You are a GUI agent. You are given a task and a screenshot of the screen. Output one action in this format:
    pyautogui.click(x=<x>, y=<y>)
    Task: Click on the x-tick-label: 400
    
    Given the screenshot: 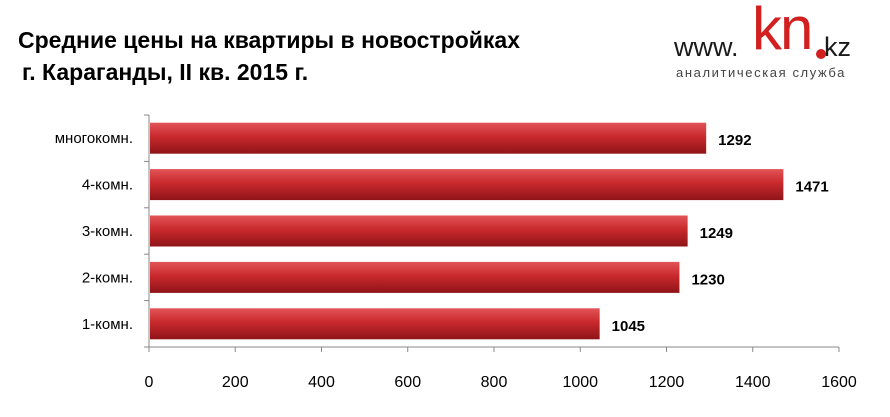 What is the action you would take?
    pyautogui.click(x=321, y=382)
    